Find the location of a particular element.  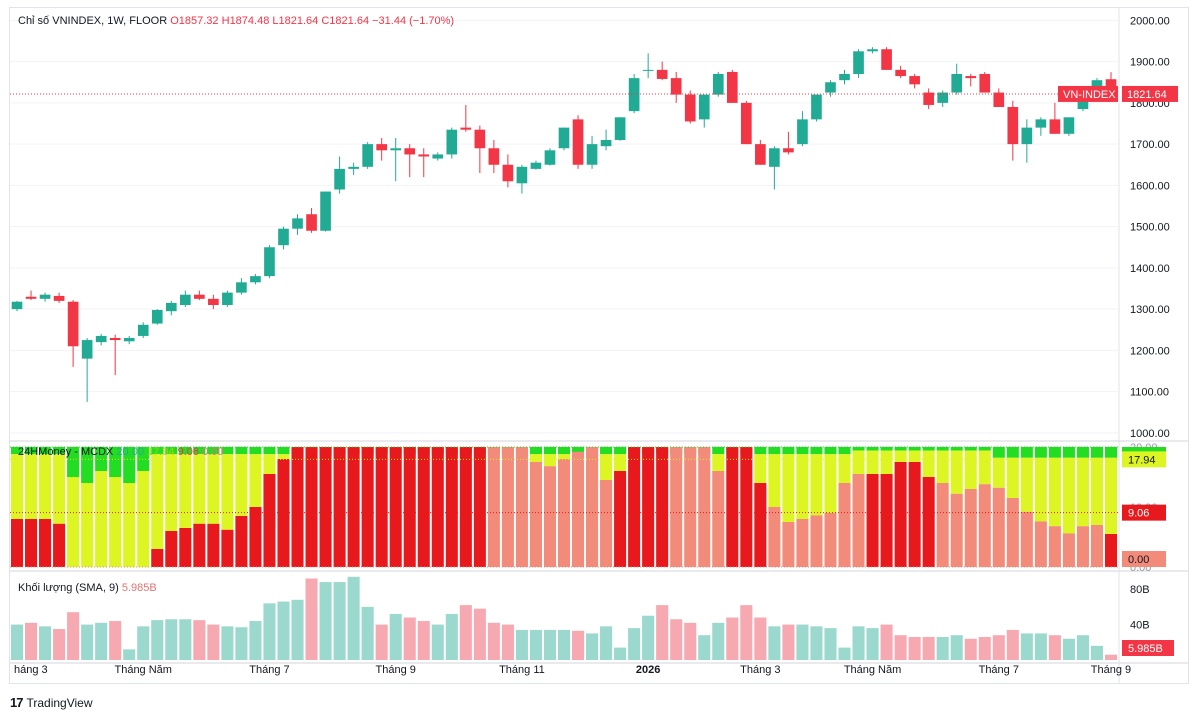

series-label: VN-INDEX is located at coordinates (1089, 95).